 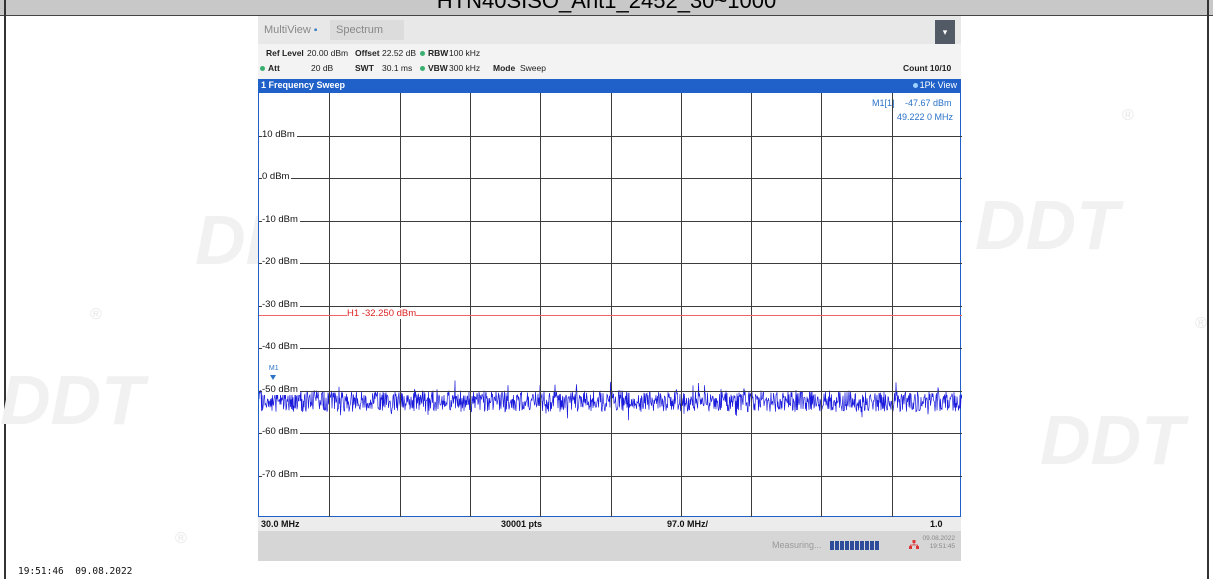 I want to click on network-icon, so click(x=914, y=544).